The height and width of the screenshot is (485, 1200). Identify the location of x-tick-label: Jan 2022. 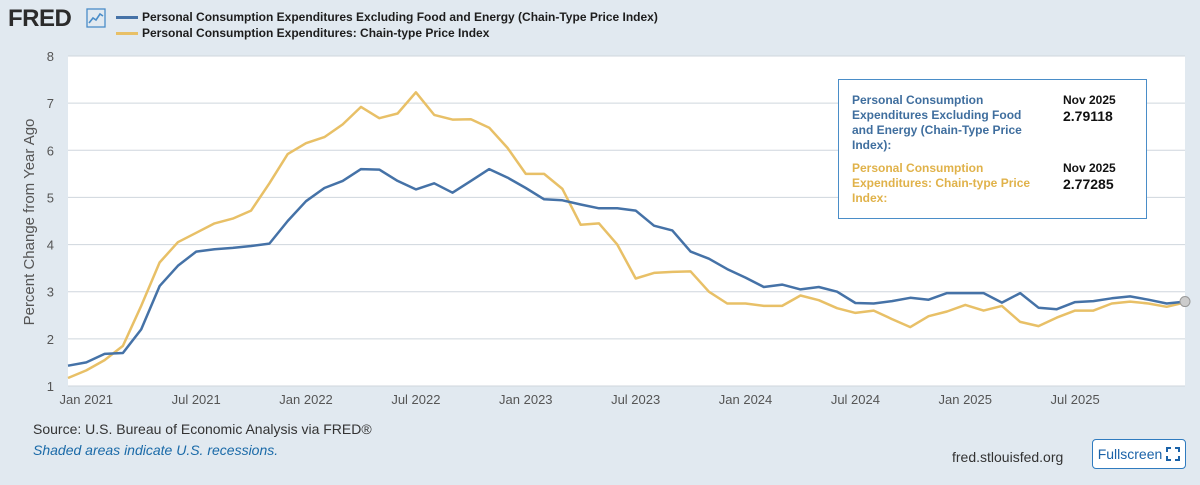
(306, 399).